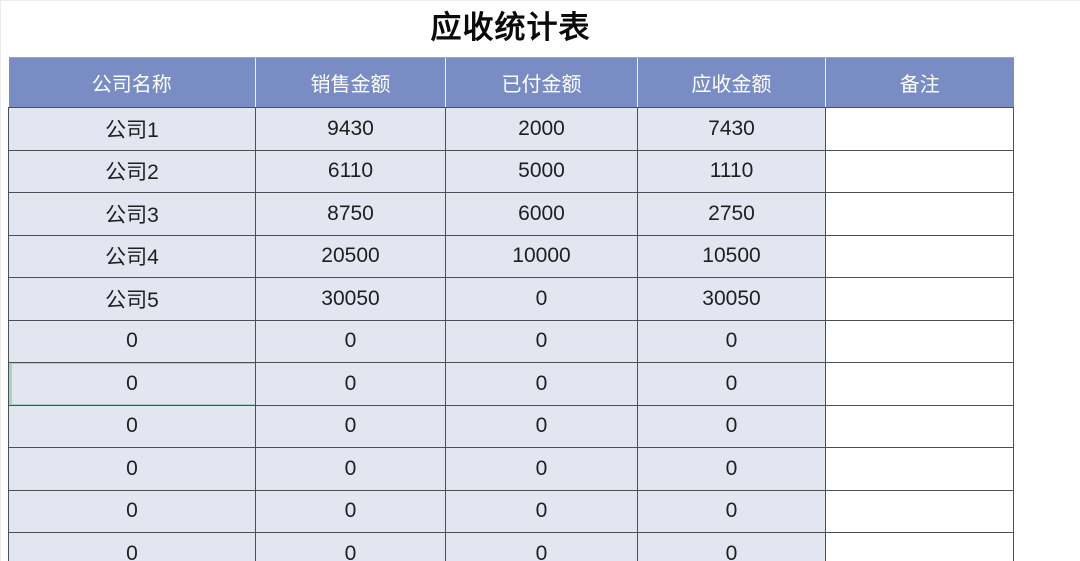  What do you see at coordinates (350, 171) in the screenshot?
I see `cell-sales-amount: 6110` at bounding box center [350, 171].